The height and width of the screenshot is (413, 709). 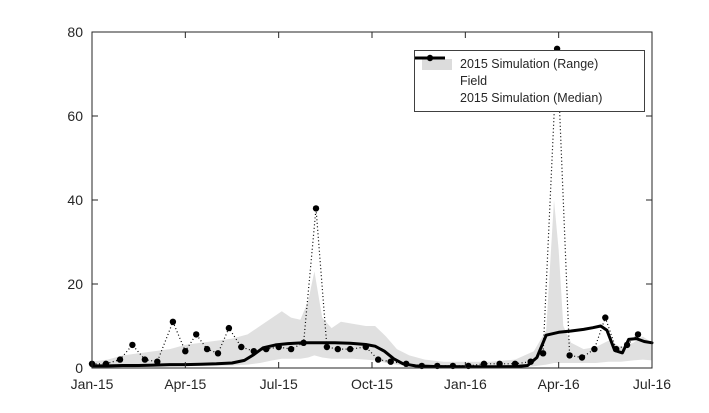 What do you see at coordinates (559, 384) in the screenshot?
I see `x-tick-label: Apr-16` at bounding box center [559, 384].